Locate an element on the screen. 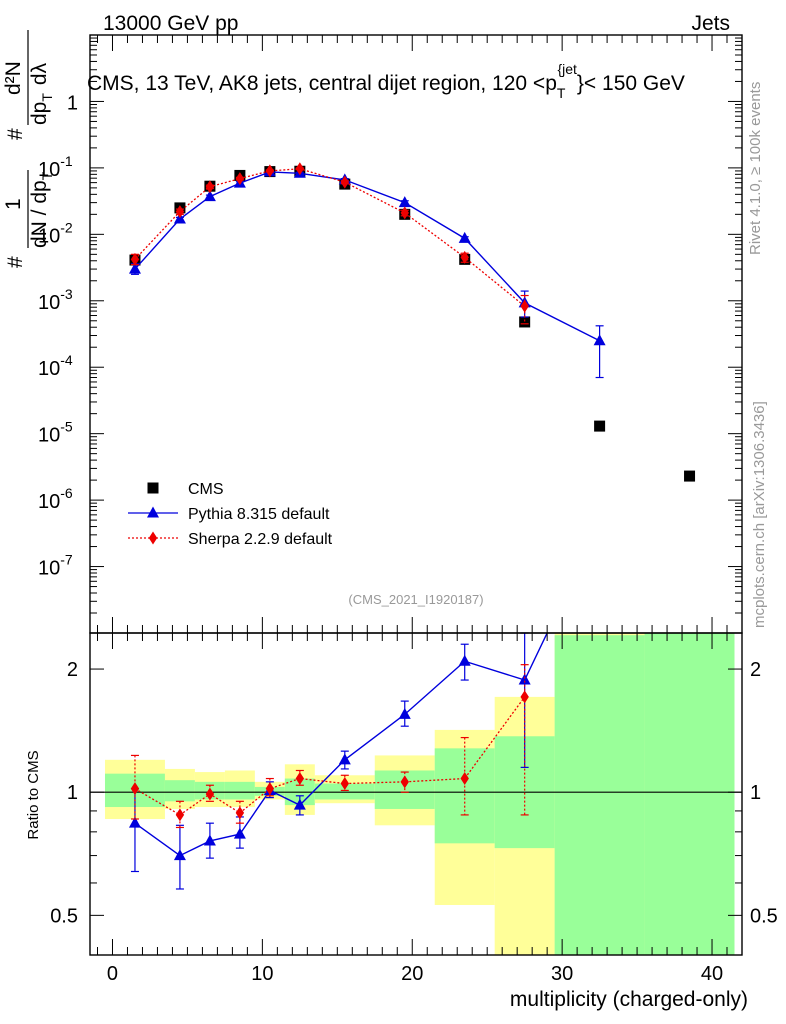  main-y-tick-label: 10⁻⁵ is located at coordinates (55, 433).